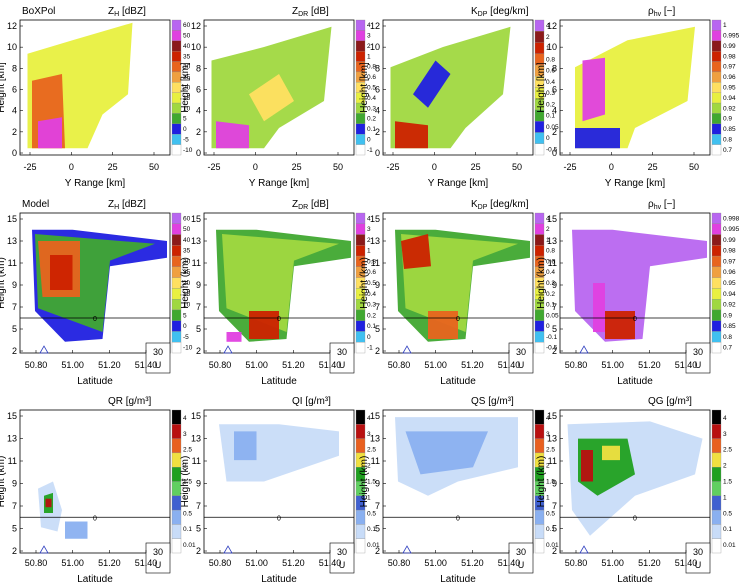 Image resolution: width=750 pixels, height=584 pixels. I want to click on y-tick-label: 7, so click(554, 307).